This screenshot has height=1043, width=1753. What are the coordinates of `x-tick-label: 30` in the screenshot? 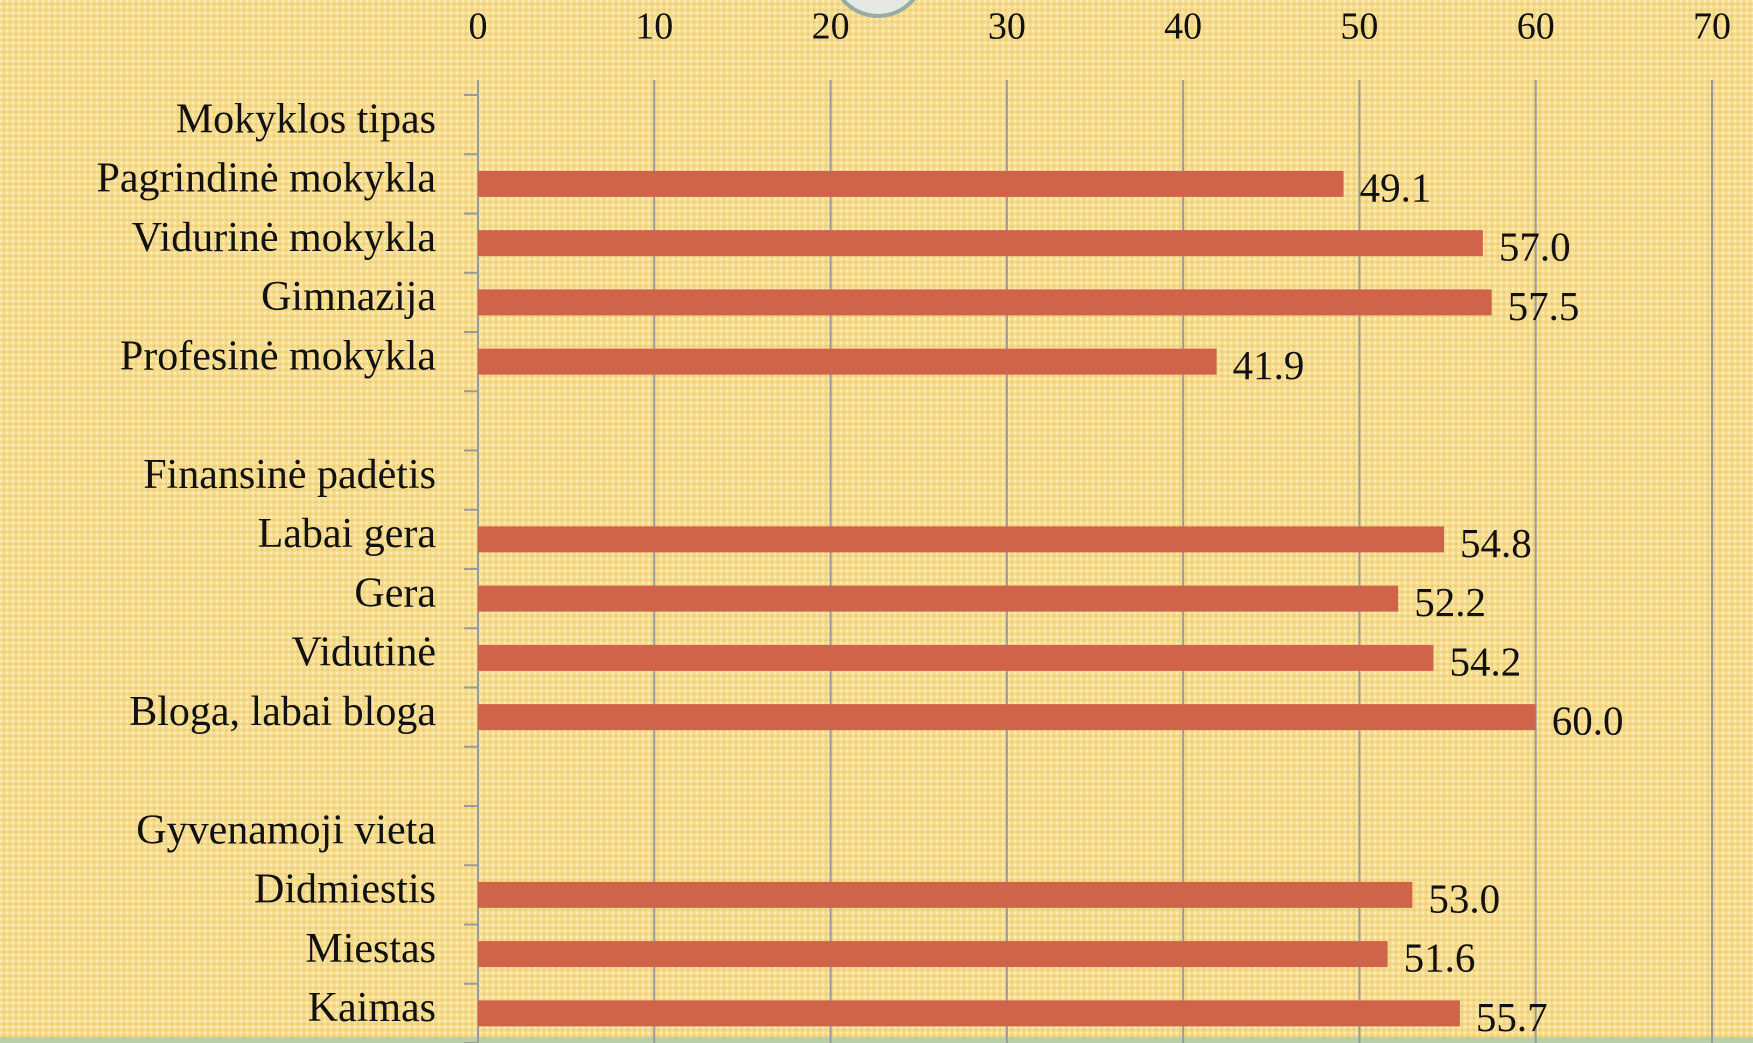 It's located at (1007, 27).